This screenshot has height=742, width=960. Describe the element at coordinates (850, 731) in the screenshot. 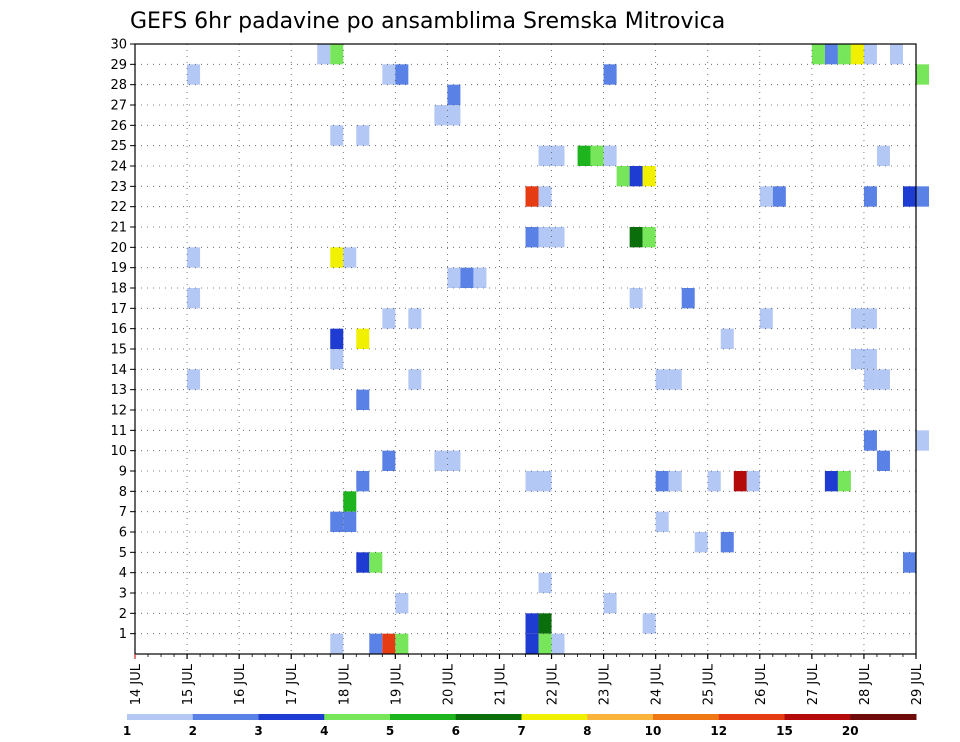

I see `colorbar-label: 20` at that location.